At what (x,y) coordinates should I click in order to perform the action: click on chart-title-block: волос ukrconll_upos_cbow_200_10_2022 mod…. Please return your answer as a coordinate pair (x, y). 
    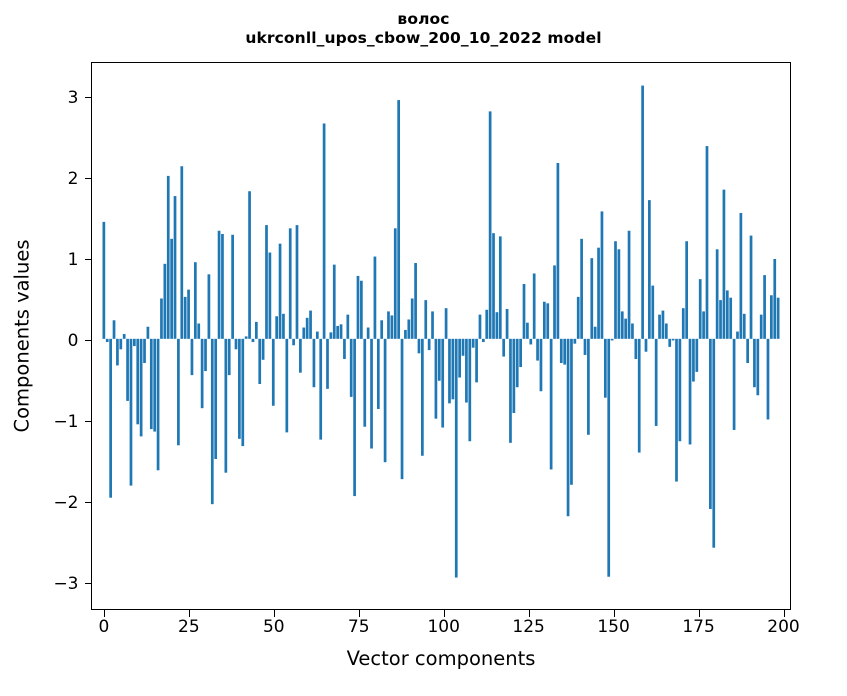
    Looking at the image, I should click on (423, 29).